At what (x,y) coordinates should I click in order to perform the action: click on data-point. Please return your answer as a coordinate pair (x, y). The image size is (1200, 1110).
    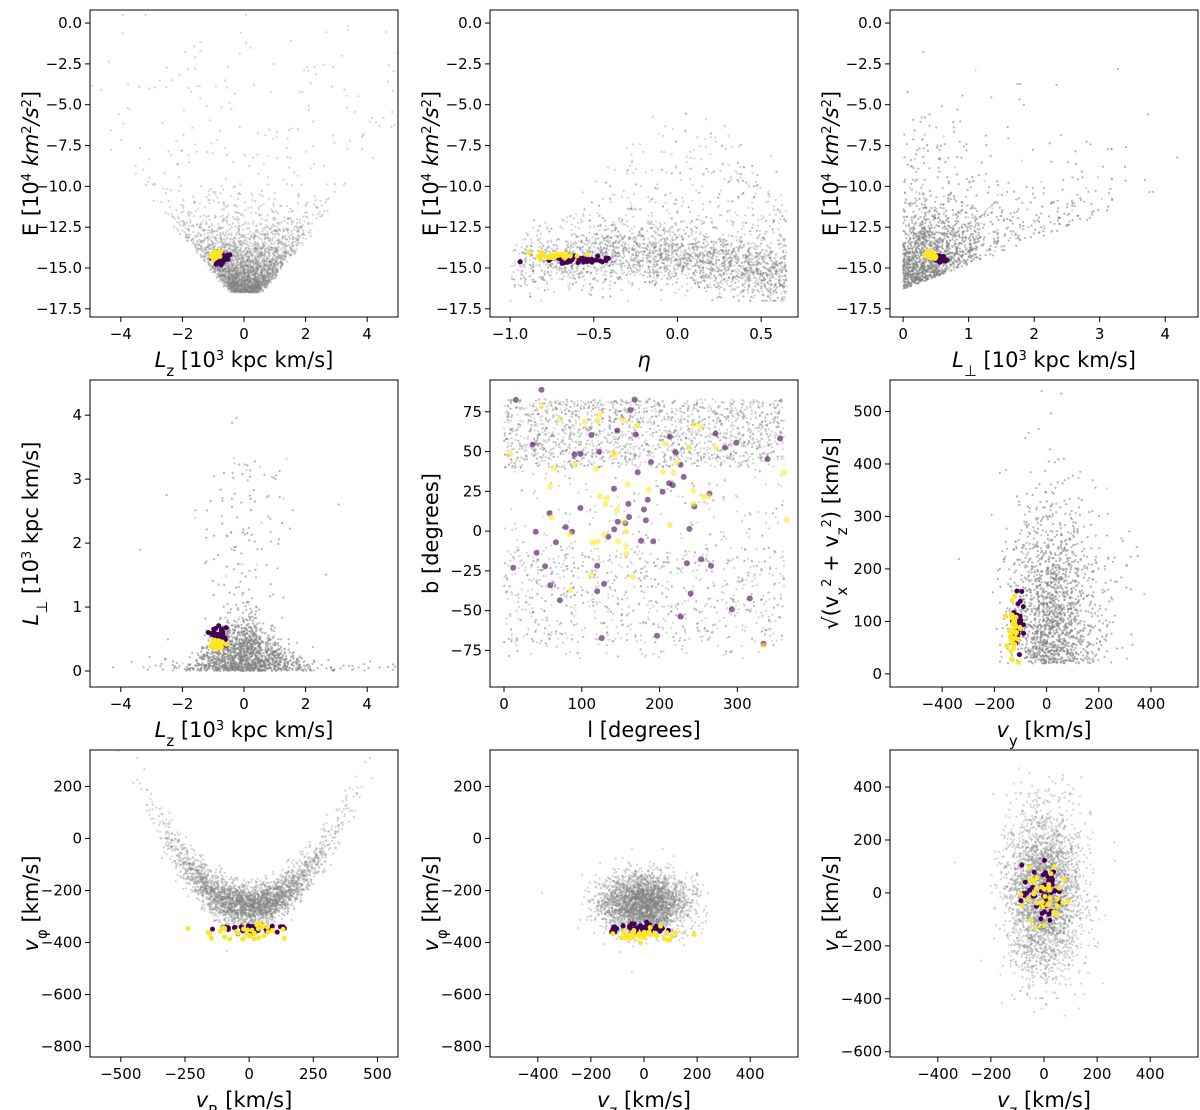
    Looking at the image, I should click on (219, 255).